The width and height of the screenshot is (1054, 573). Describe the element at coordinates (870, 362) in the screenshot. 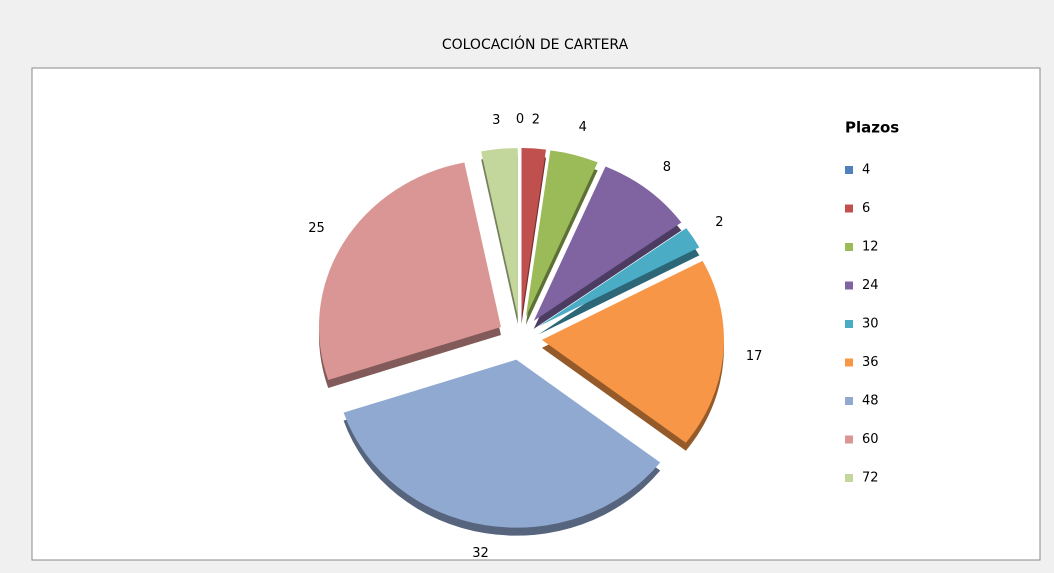

I see `legend-label: 36` at that location.